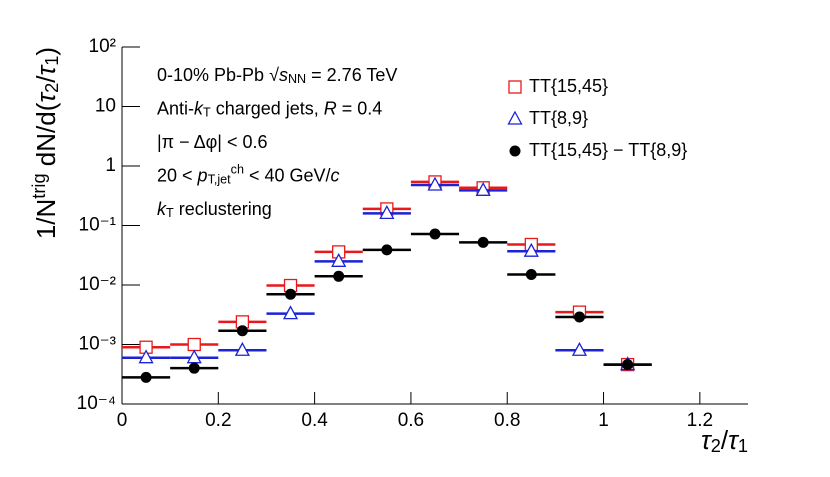  I want to click on legend-label: TT{8,9}, so click(558, 118).